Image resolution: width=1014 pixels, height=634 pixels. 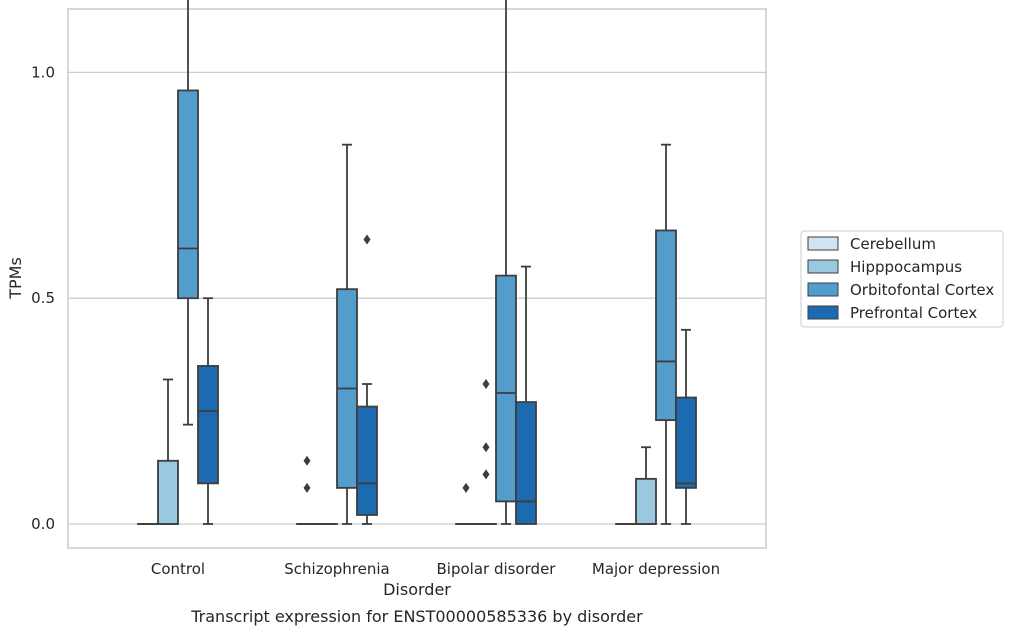 I want to click on x-tick-label: Control, so click(x=178, y=569).